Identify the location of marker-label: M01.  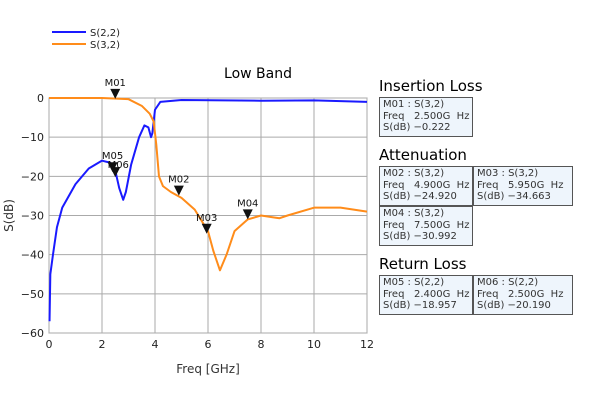
(115, 83).